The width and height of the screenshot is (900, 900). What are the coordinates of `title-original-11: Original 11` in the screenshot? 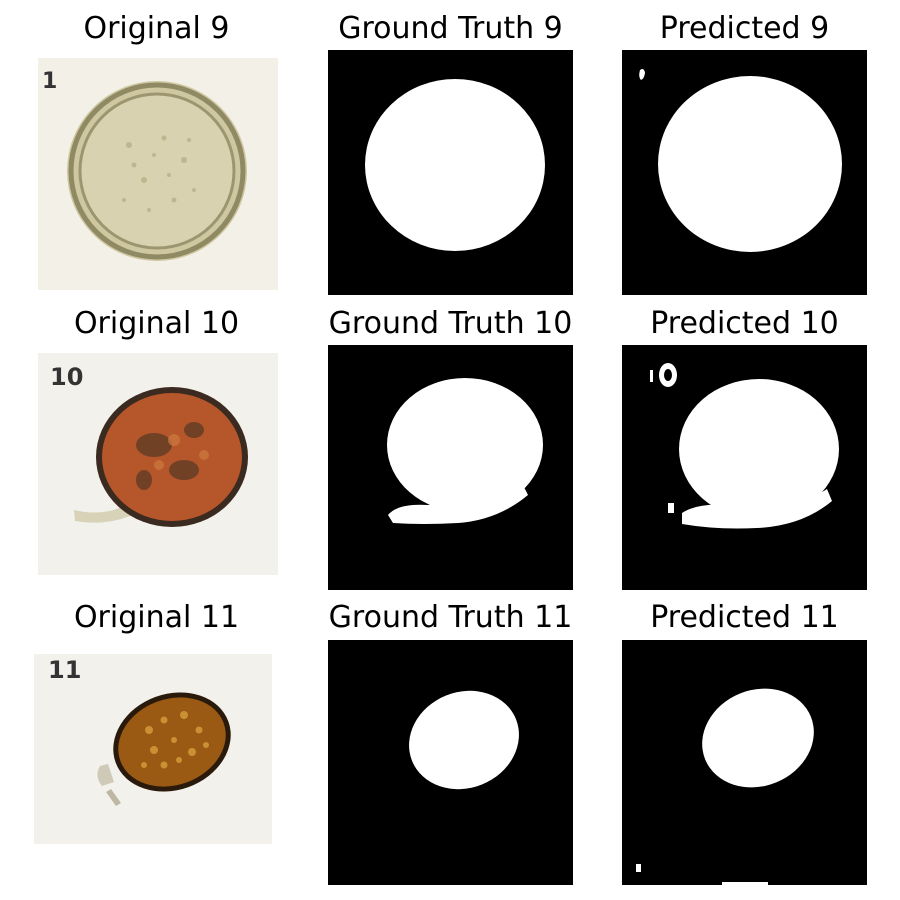 It's located at (156, 617).